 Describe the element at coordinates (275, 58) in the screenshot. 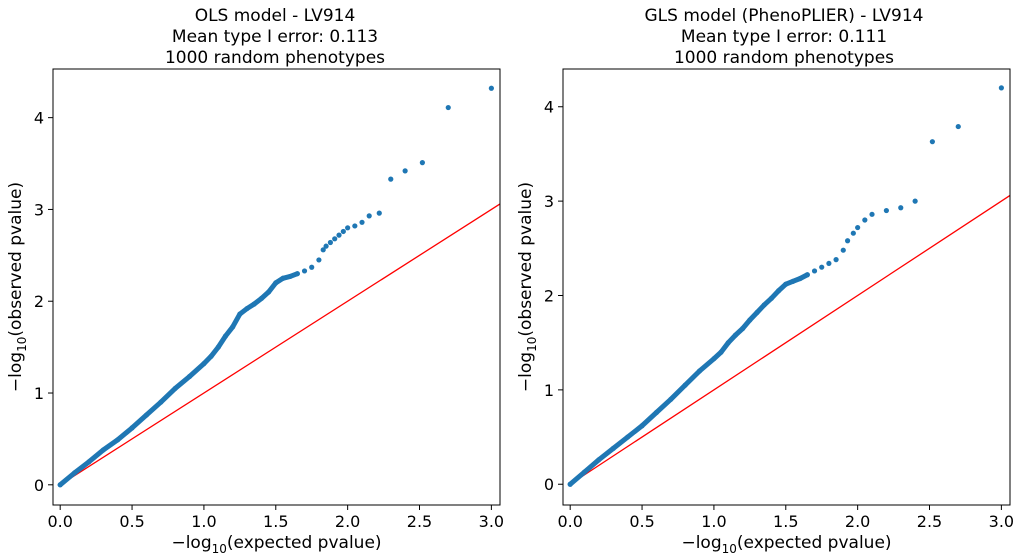

I see `chart-title-line: 1000 random phenotypes` at that location.